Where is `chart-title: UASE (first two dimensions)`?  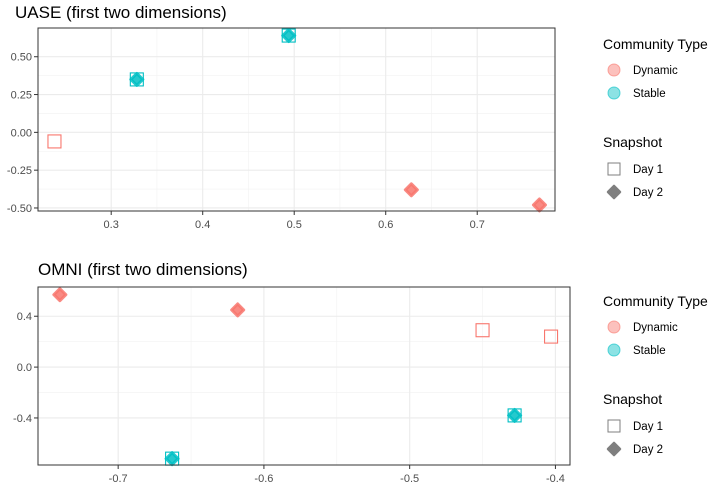
chart-title: UASE (first two dimensions) is located at coordinates (121, 12).